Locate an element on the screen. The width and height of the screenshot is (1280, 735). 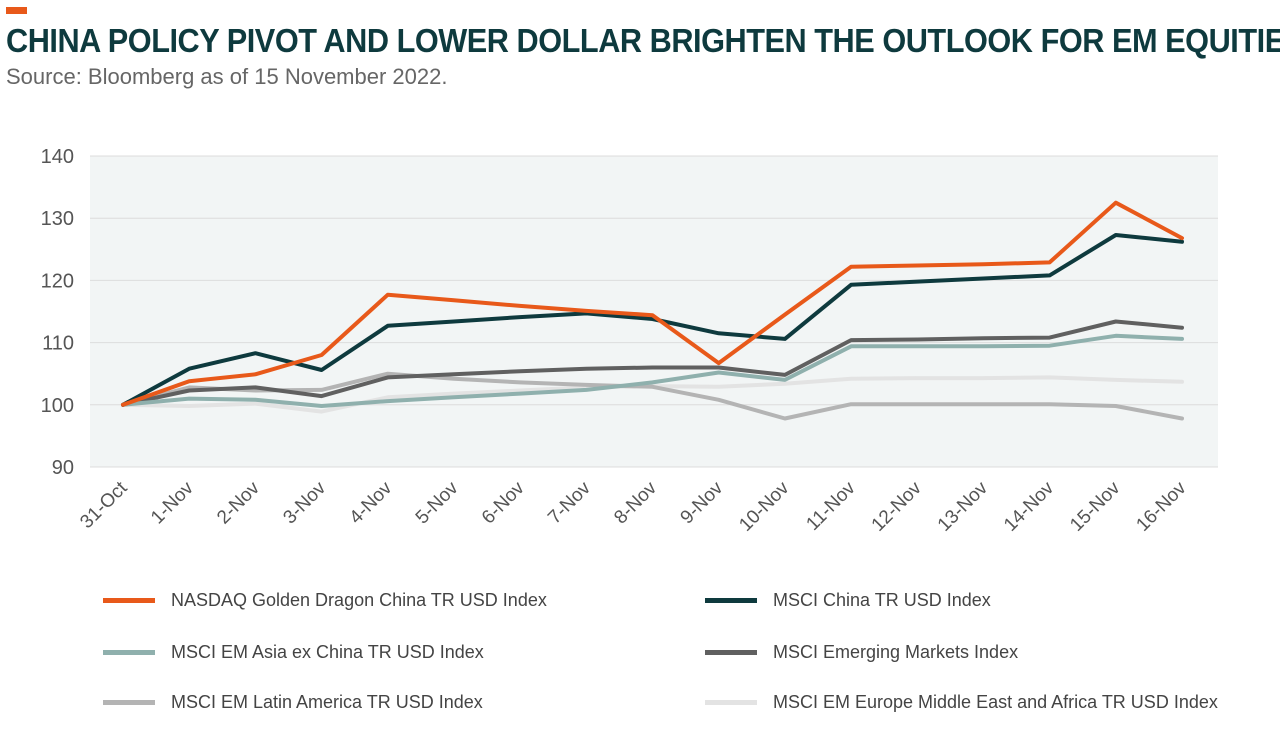
legend-item: NASDAQ Golden Dragon China TR USD Index is located at coordinates (325, 600).